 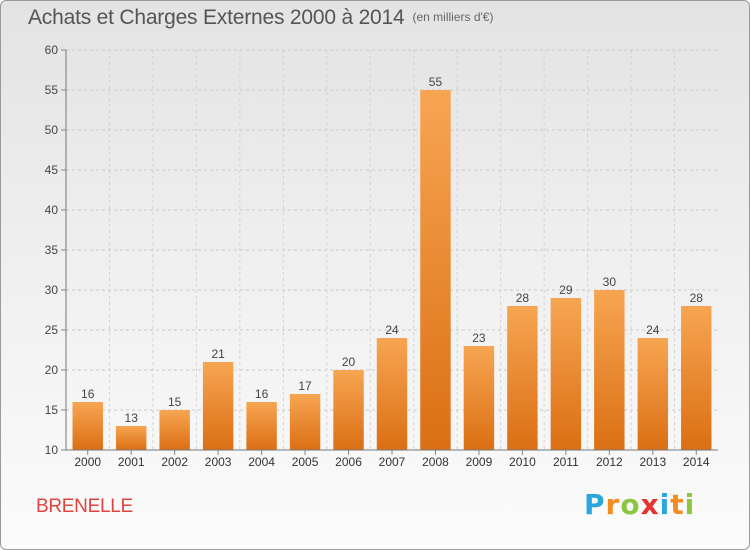 I want to click on x-tick-label: 2008, so click(x=435, y=462).